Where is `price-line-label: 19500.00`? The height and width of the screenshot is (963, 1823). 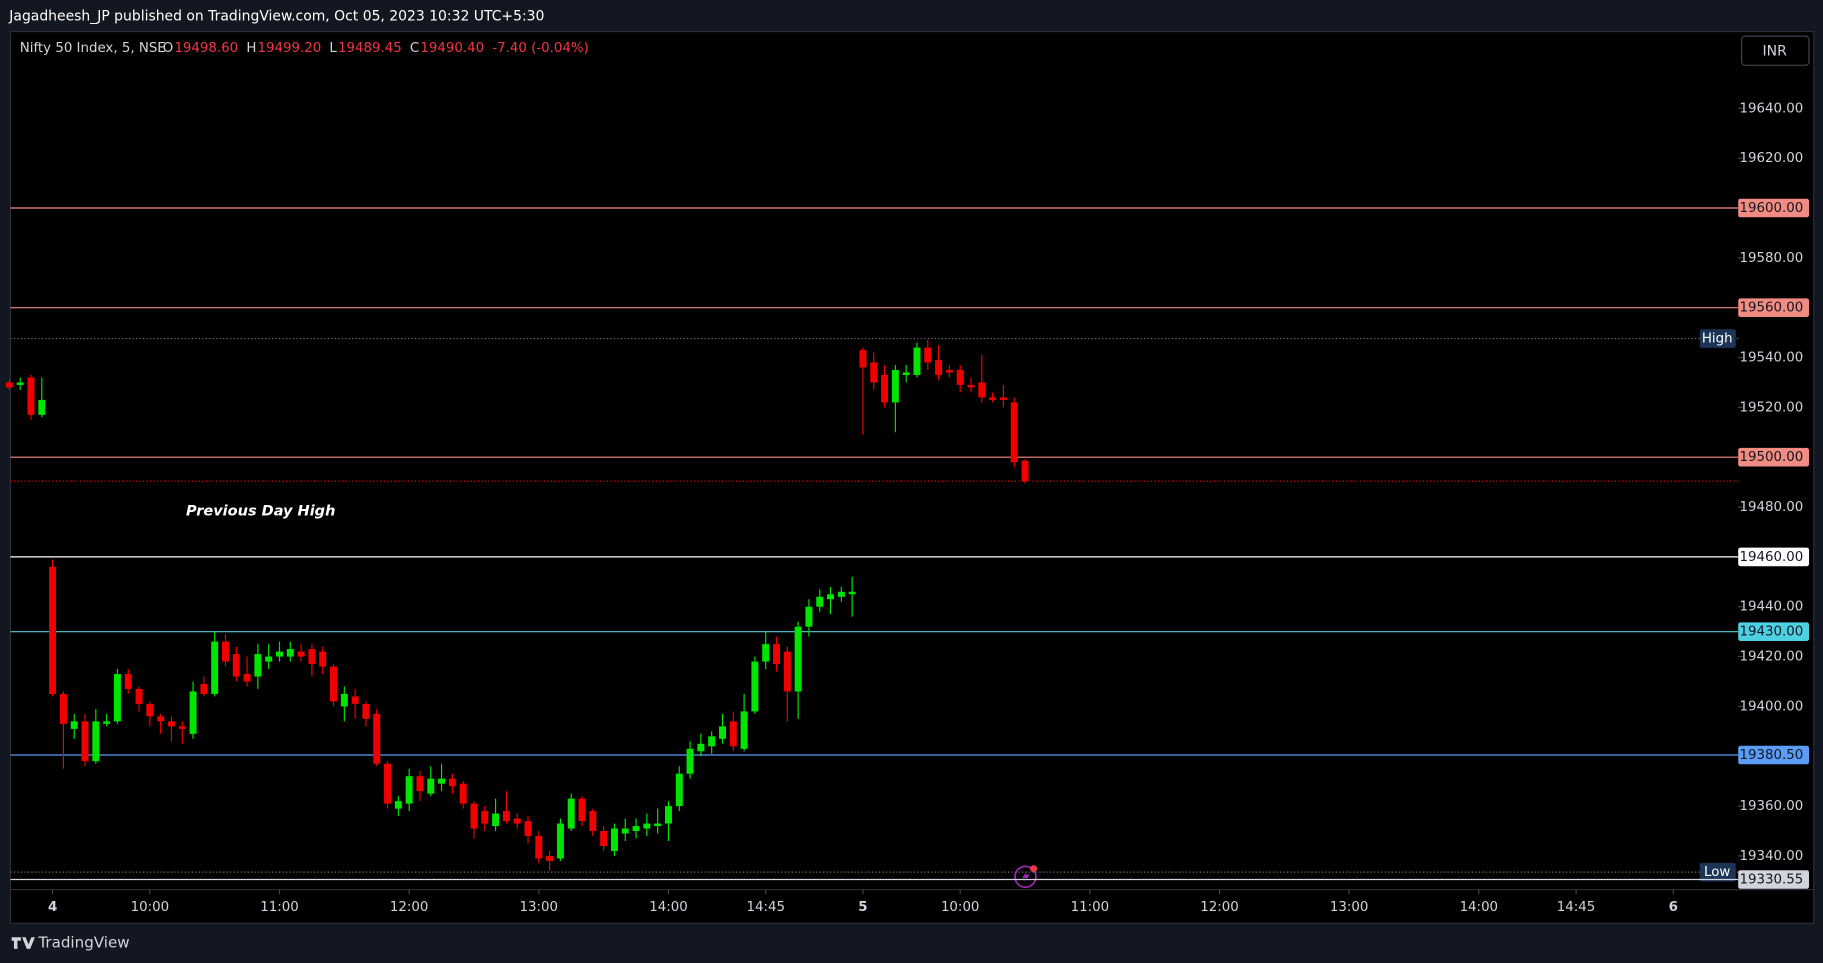 price-line-label: 19500.00 is located at coordinates (1771, 457).